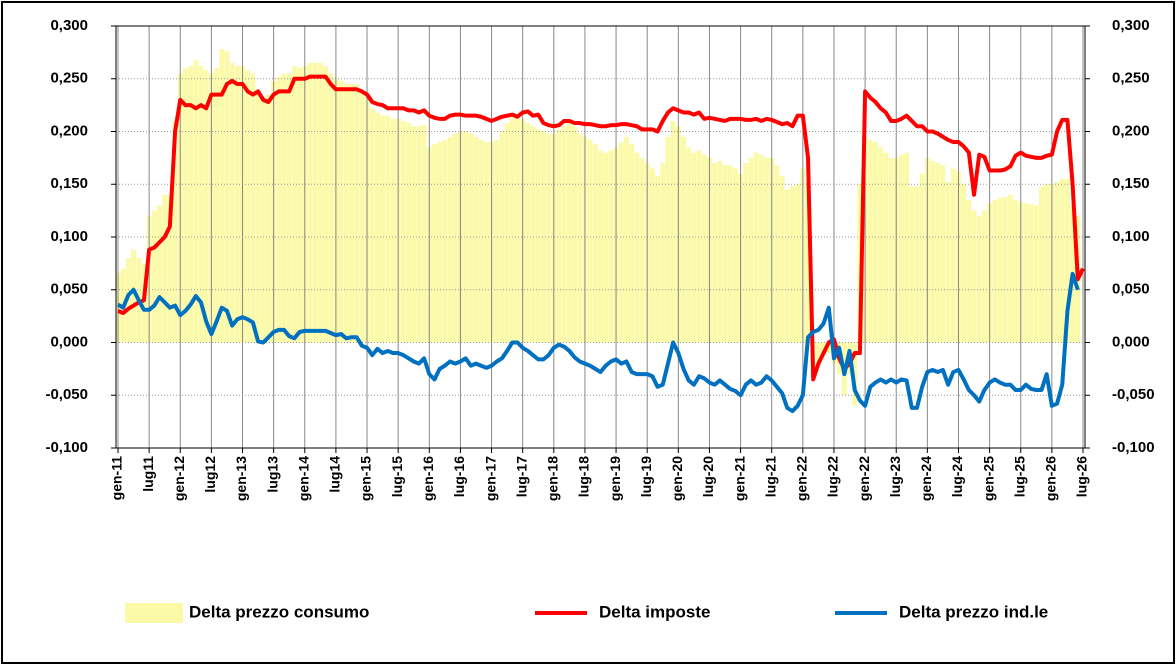  What do you see at coordinates (279, 611) in the screenshot?
I see `legend-label: Delta prezzo consumo` at bounding box center [279, 611].